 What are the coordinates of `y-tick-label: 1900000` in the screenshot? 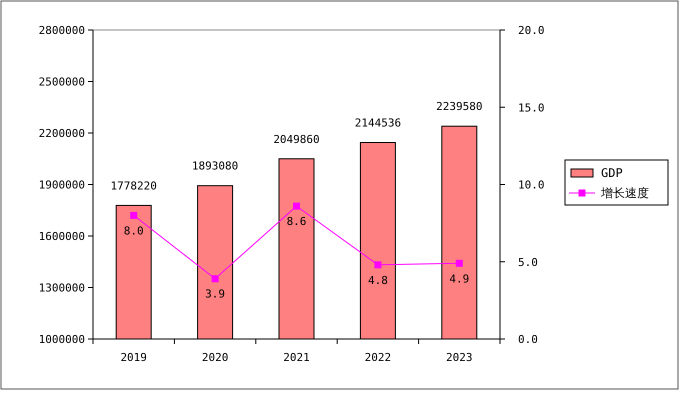 It's located at (61, 185).